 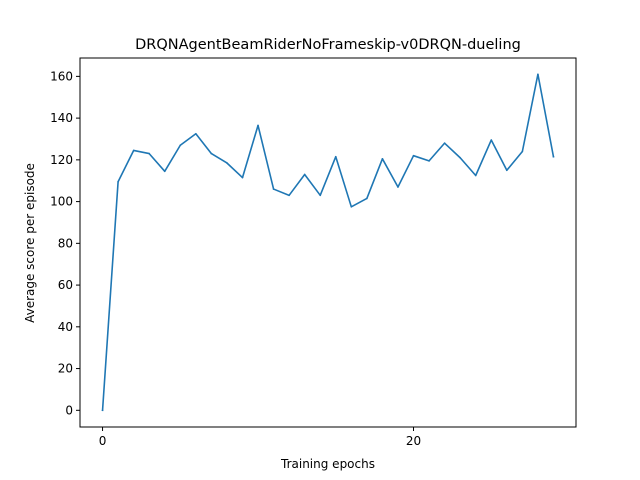 I want to click on y-axis-label: Average score per episode, so click(x=30, y=243).